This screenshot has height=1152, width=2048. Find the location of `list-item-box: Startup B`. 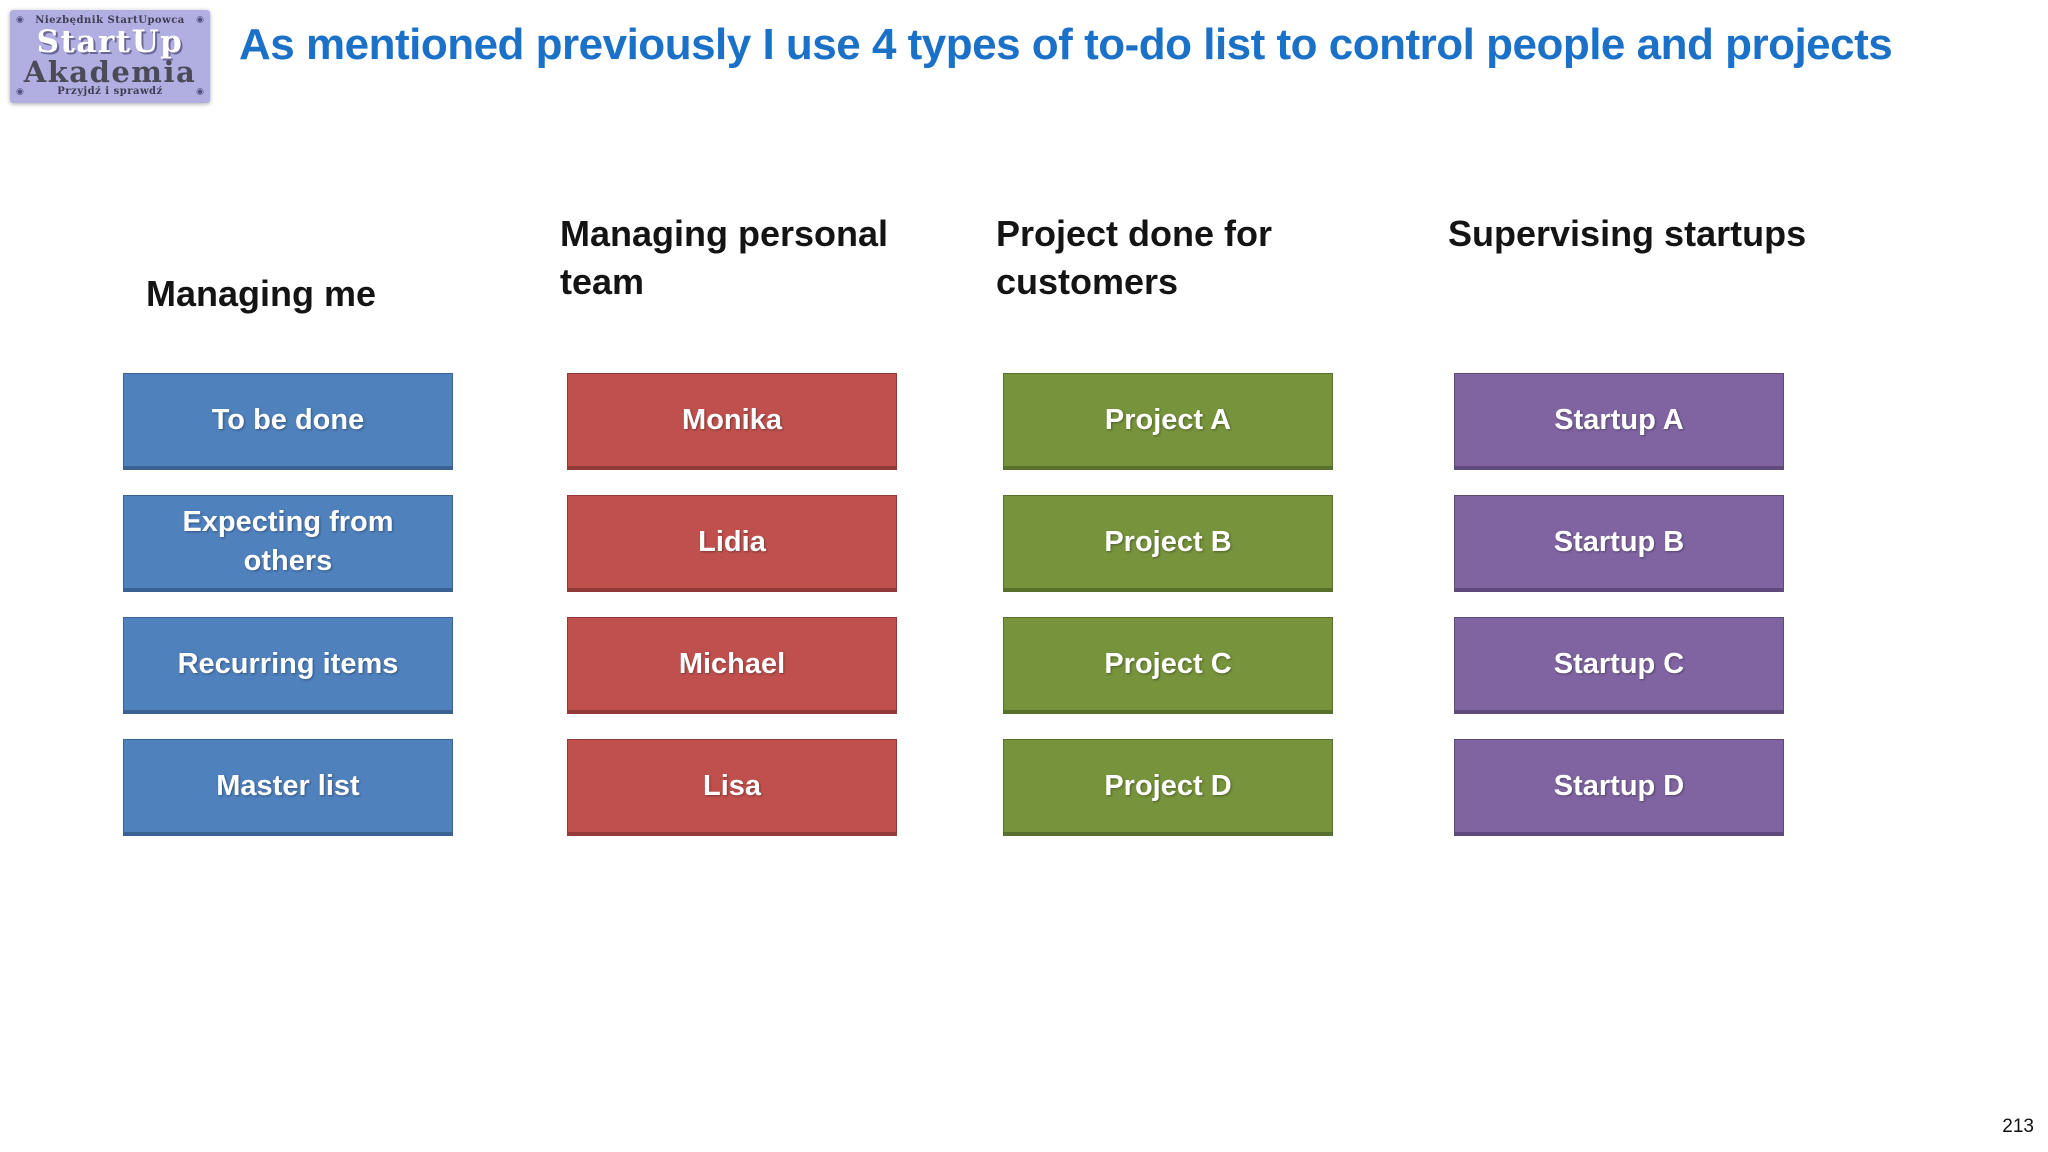

list-item-box: Startup B is located at coordinates (1619, 543).